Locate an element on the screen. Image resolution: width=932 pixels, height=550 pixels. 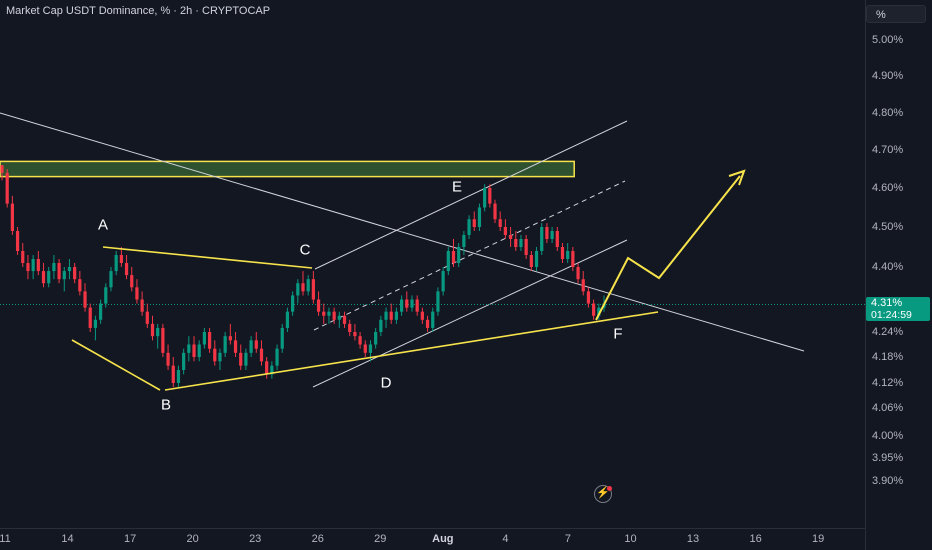
y-tick-label: 4.06% is located at coordinates (888, 408).